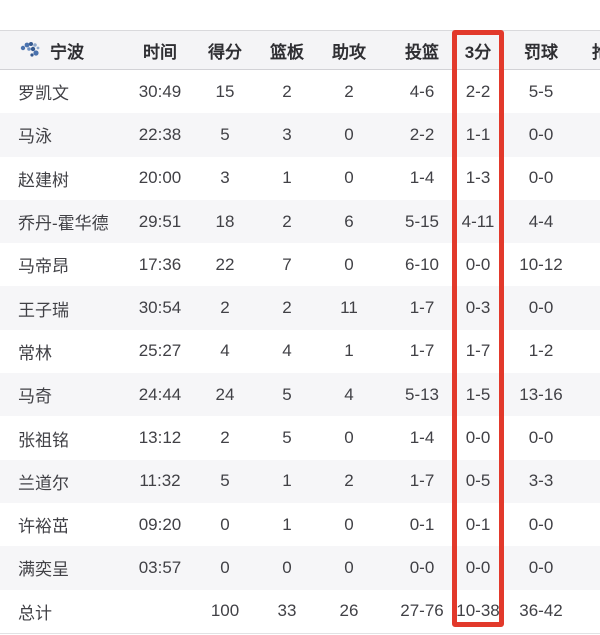  I want to click on cell-points: 3, so click(225, 178).